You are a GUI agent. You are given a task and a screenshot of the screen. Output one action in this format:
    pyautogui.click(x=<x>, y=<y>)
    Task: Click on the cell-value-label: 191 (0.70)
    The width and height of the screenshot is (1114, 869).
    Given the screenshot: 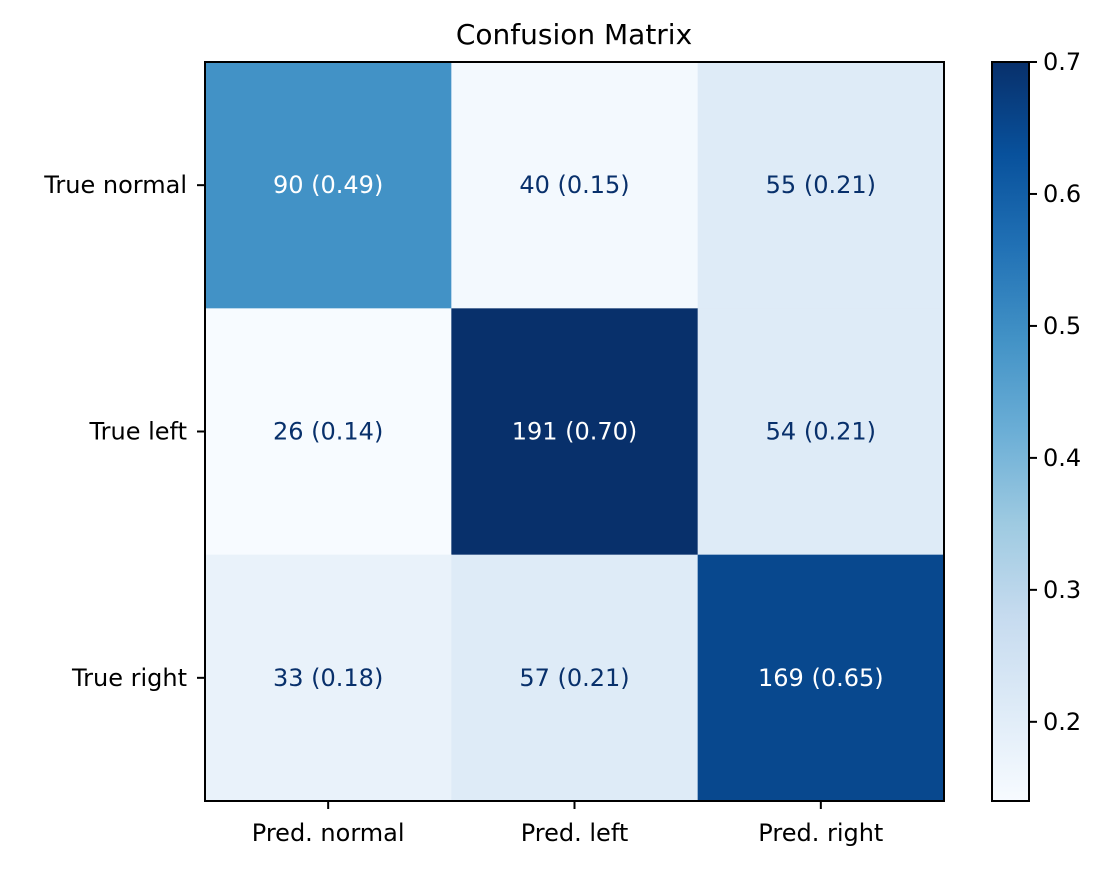 What is the action you would take?
    pyautogui.click(x=575, y=432)
    